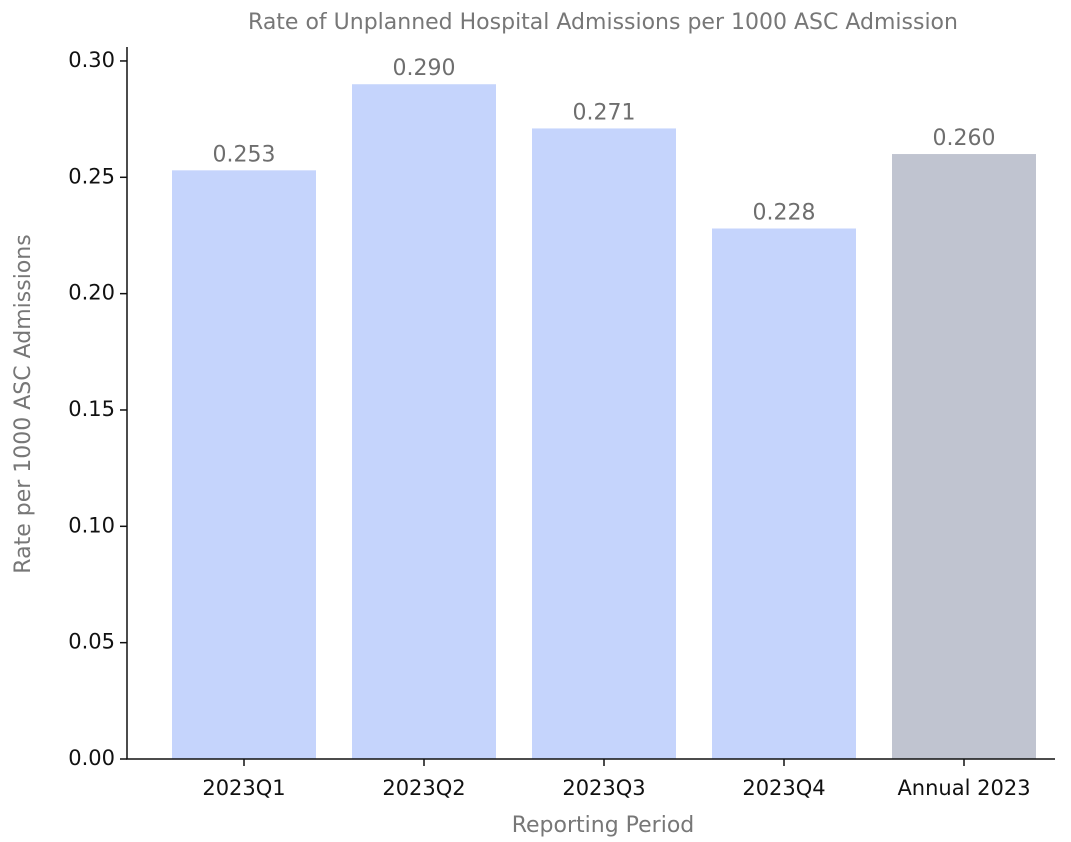  Describe the element at coordinates (91, 293) in the screenshot. I see `y-tick-label: 0.20` at that location.